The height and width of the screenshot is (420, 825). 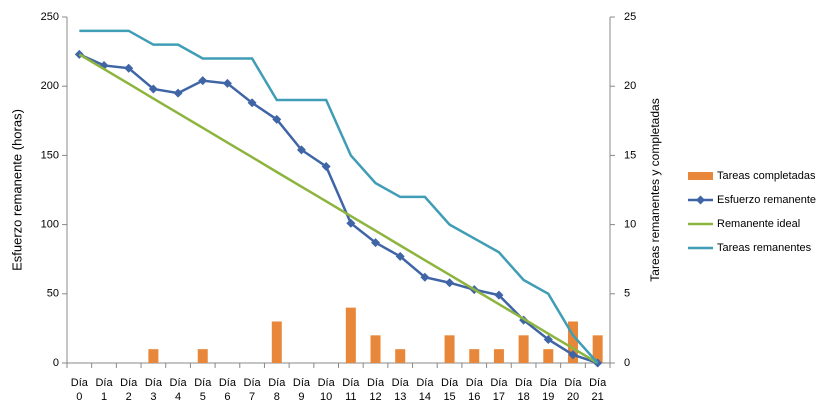 What do you see at coordinates (375, 390) in the screenshot?
I see `x-tick-label: Día 12` at bounding box center [375, 390].